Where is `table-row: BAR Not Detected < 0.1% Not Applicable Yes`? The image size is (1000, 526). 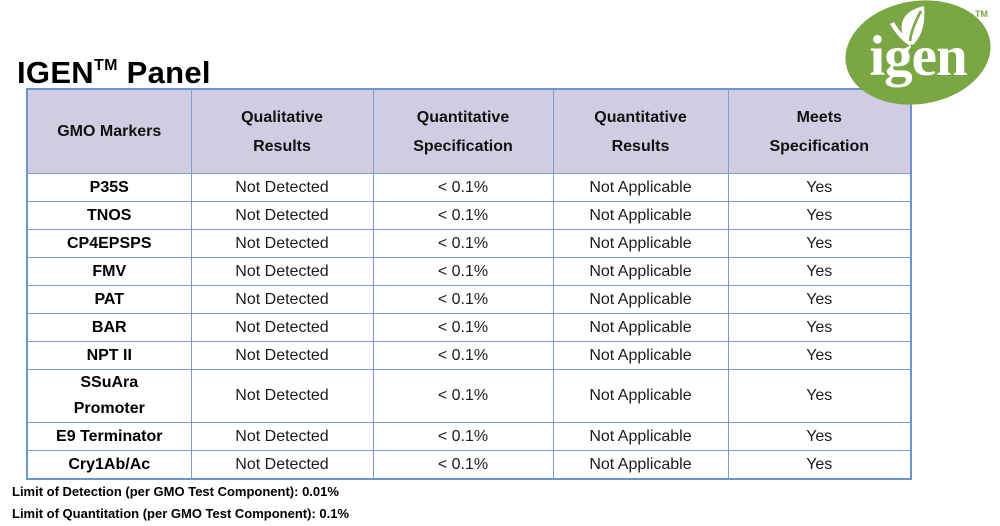
table-row: BAR Not Detected < 0.1% Not Applicable Yes is located at coordinates (469, 327).